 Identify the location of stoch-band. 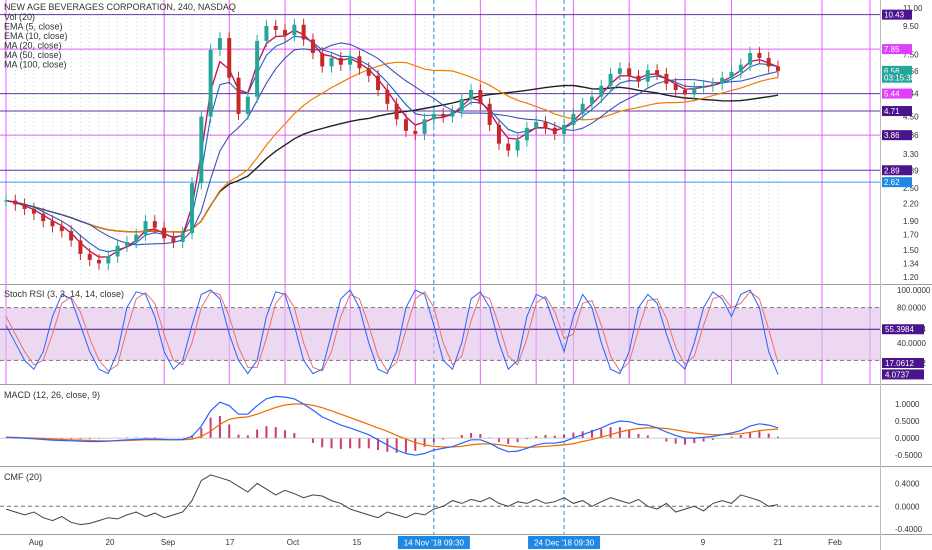
(440, 334).